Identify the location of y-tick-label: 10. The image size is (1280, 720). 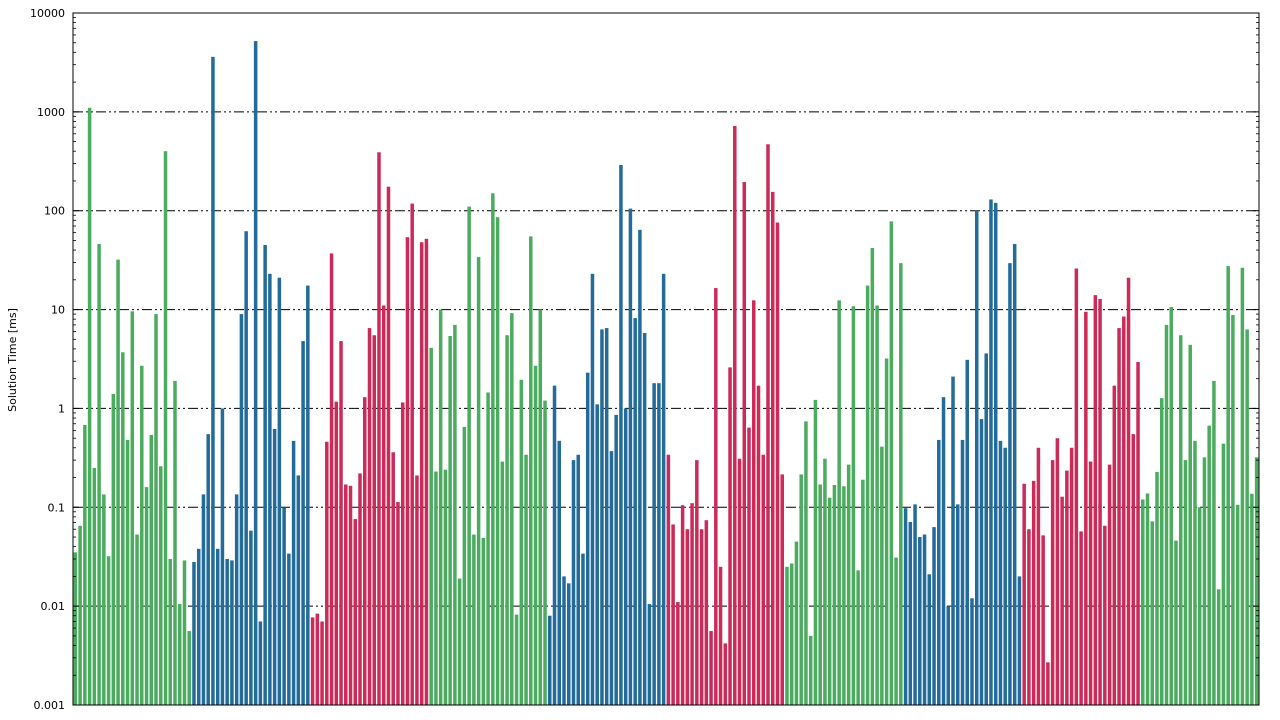
(58, 310).